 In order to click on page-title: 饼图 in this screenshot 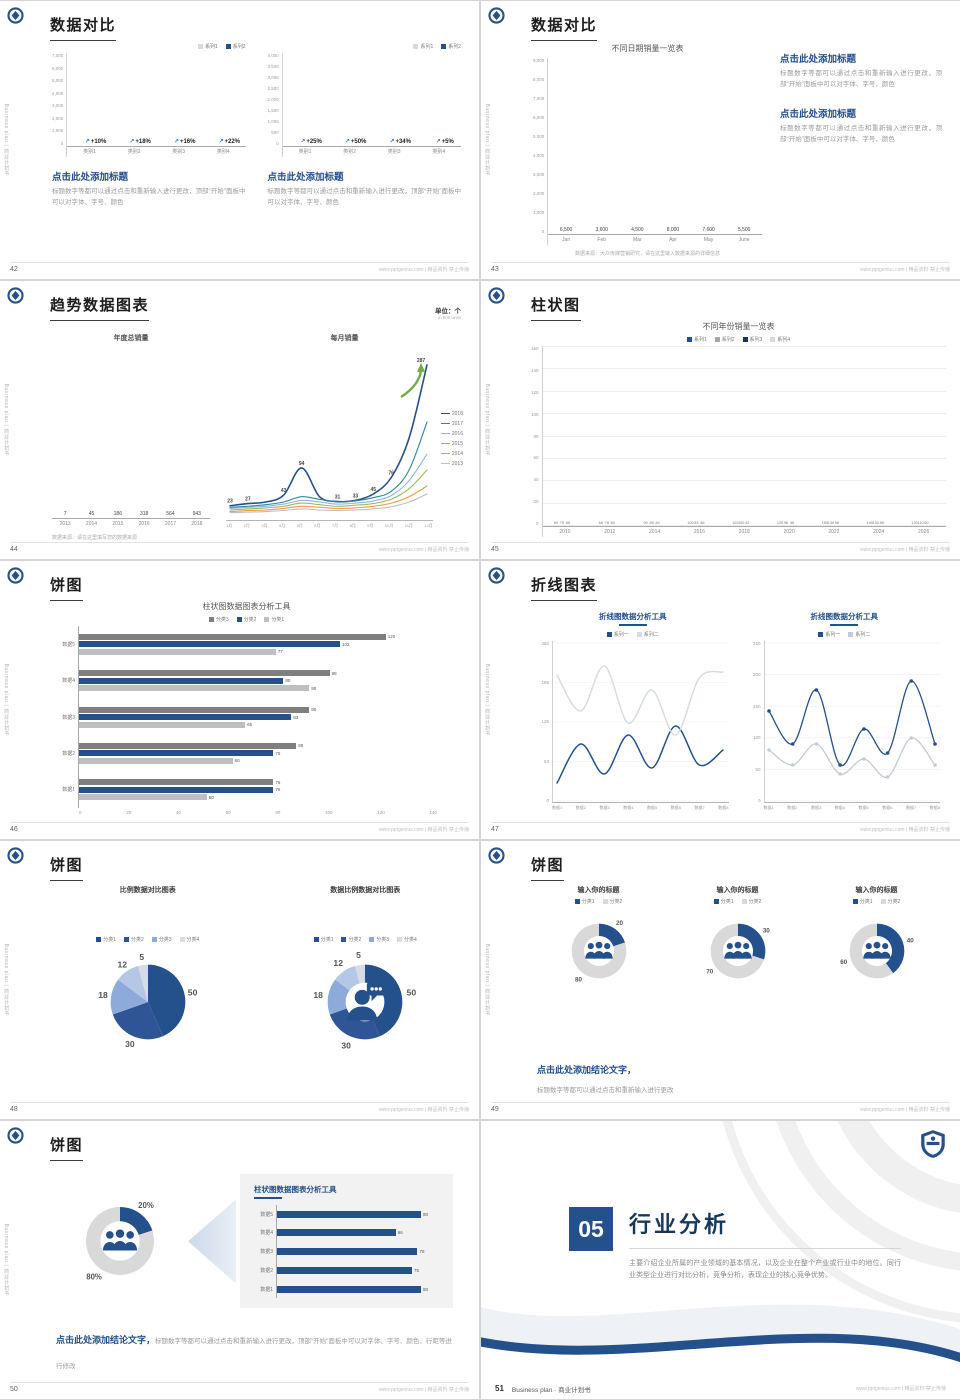, I will do `click(67, 1147)`.